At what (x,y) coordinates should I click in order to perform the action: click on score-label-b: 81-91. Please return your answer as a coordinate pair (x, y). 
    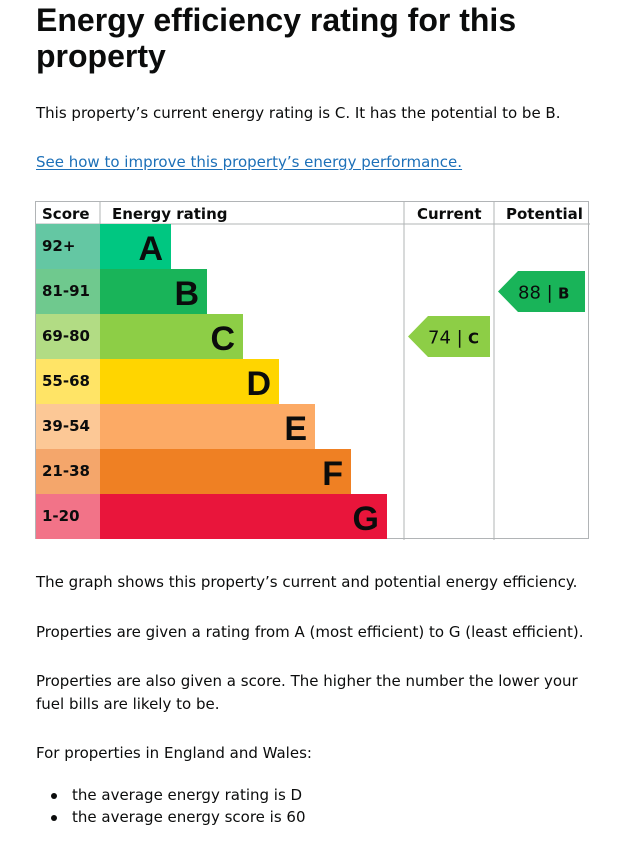
    Looking at the image, I should click on (66, 291).